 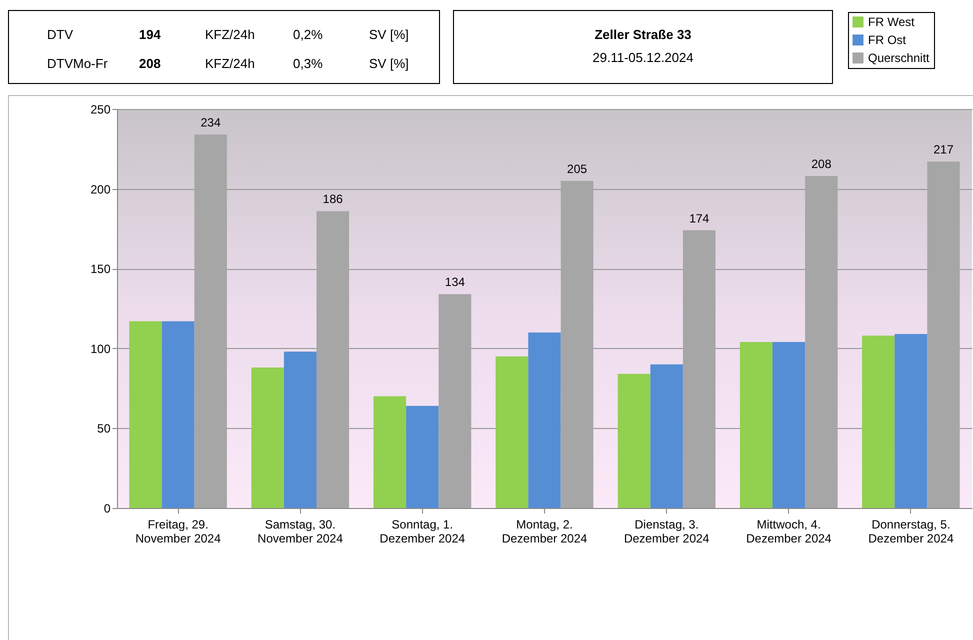 What do you see at coordinates (892, 22) in the screenshot?
I see `legend-label: FR West` at bounding box center [892, 22].